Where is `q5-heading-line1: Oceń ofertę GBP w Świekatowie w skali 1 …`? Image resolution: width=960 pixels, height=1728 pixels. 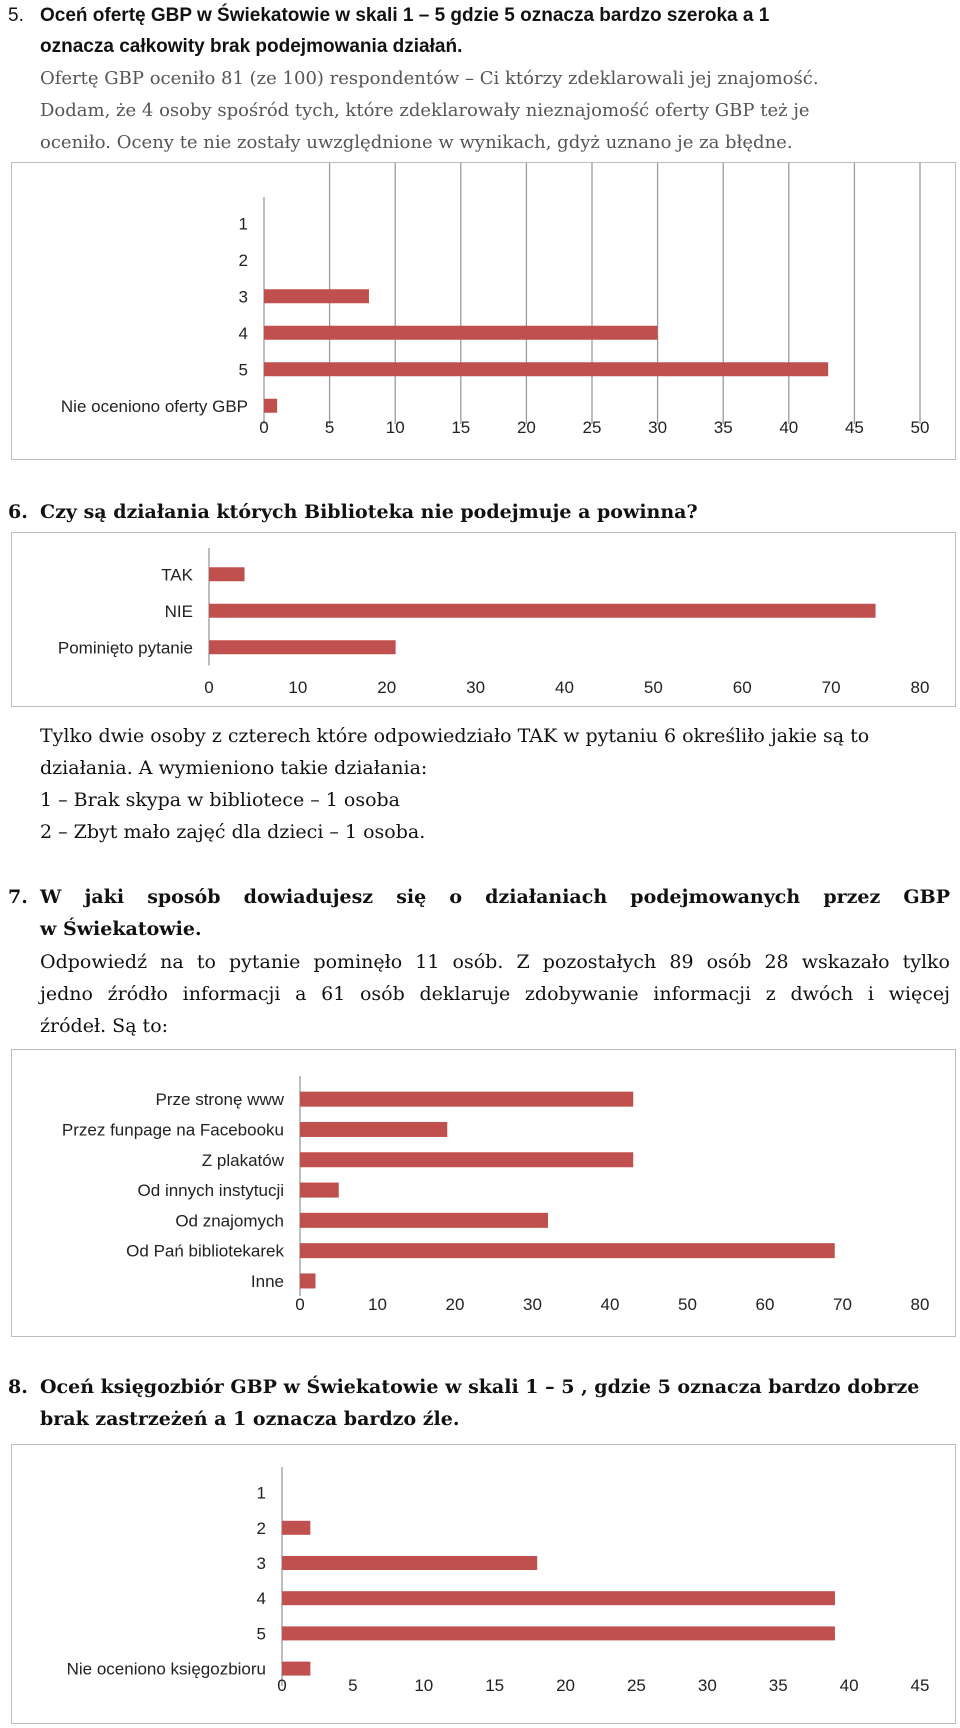 q5-heading-line1: Oceń ofertę GBP w Świekatowie w skali 1 … is located at coordinates (405, 15).